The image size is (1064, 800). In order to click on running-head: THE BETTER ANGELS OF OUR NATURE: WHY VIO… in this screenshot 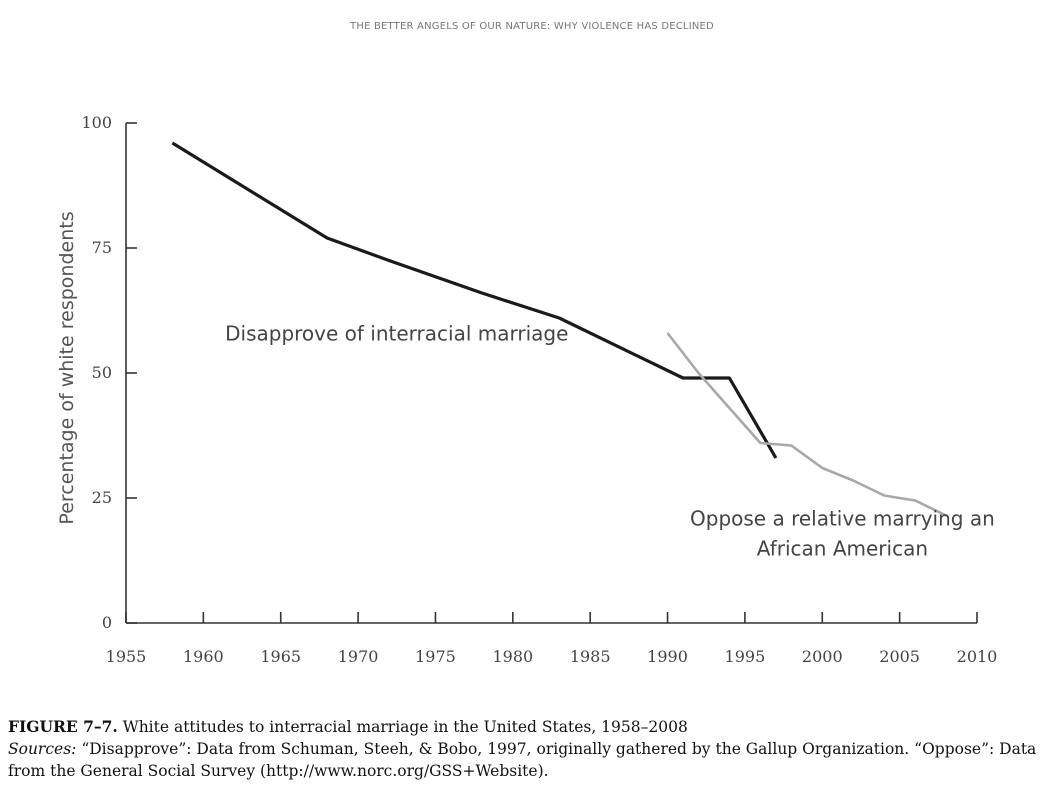, I will do `click(532, 26)`.